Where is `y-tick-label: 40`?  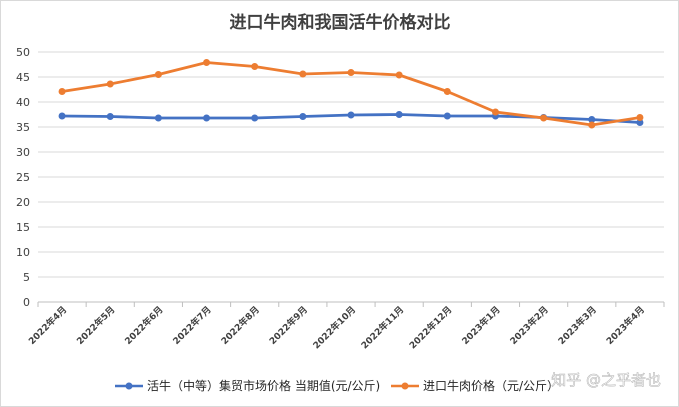 y-tick-label: 40 is located at coordinates (23, 102).